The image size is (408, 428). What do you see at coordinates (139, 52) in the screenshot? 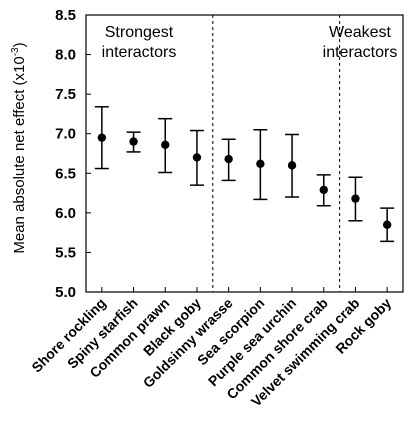
I see `group-label-strongest-line2: interactors` at bounding box center [139, 52].